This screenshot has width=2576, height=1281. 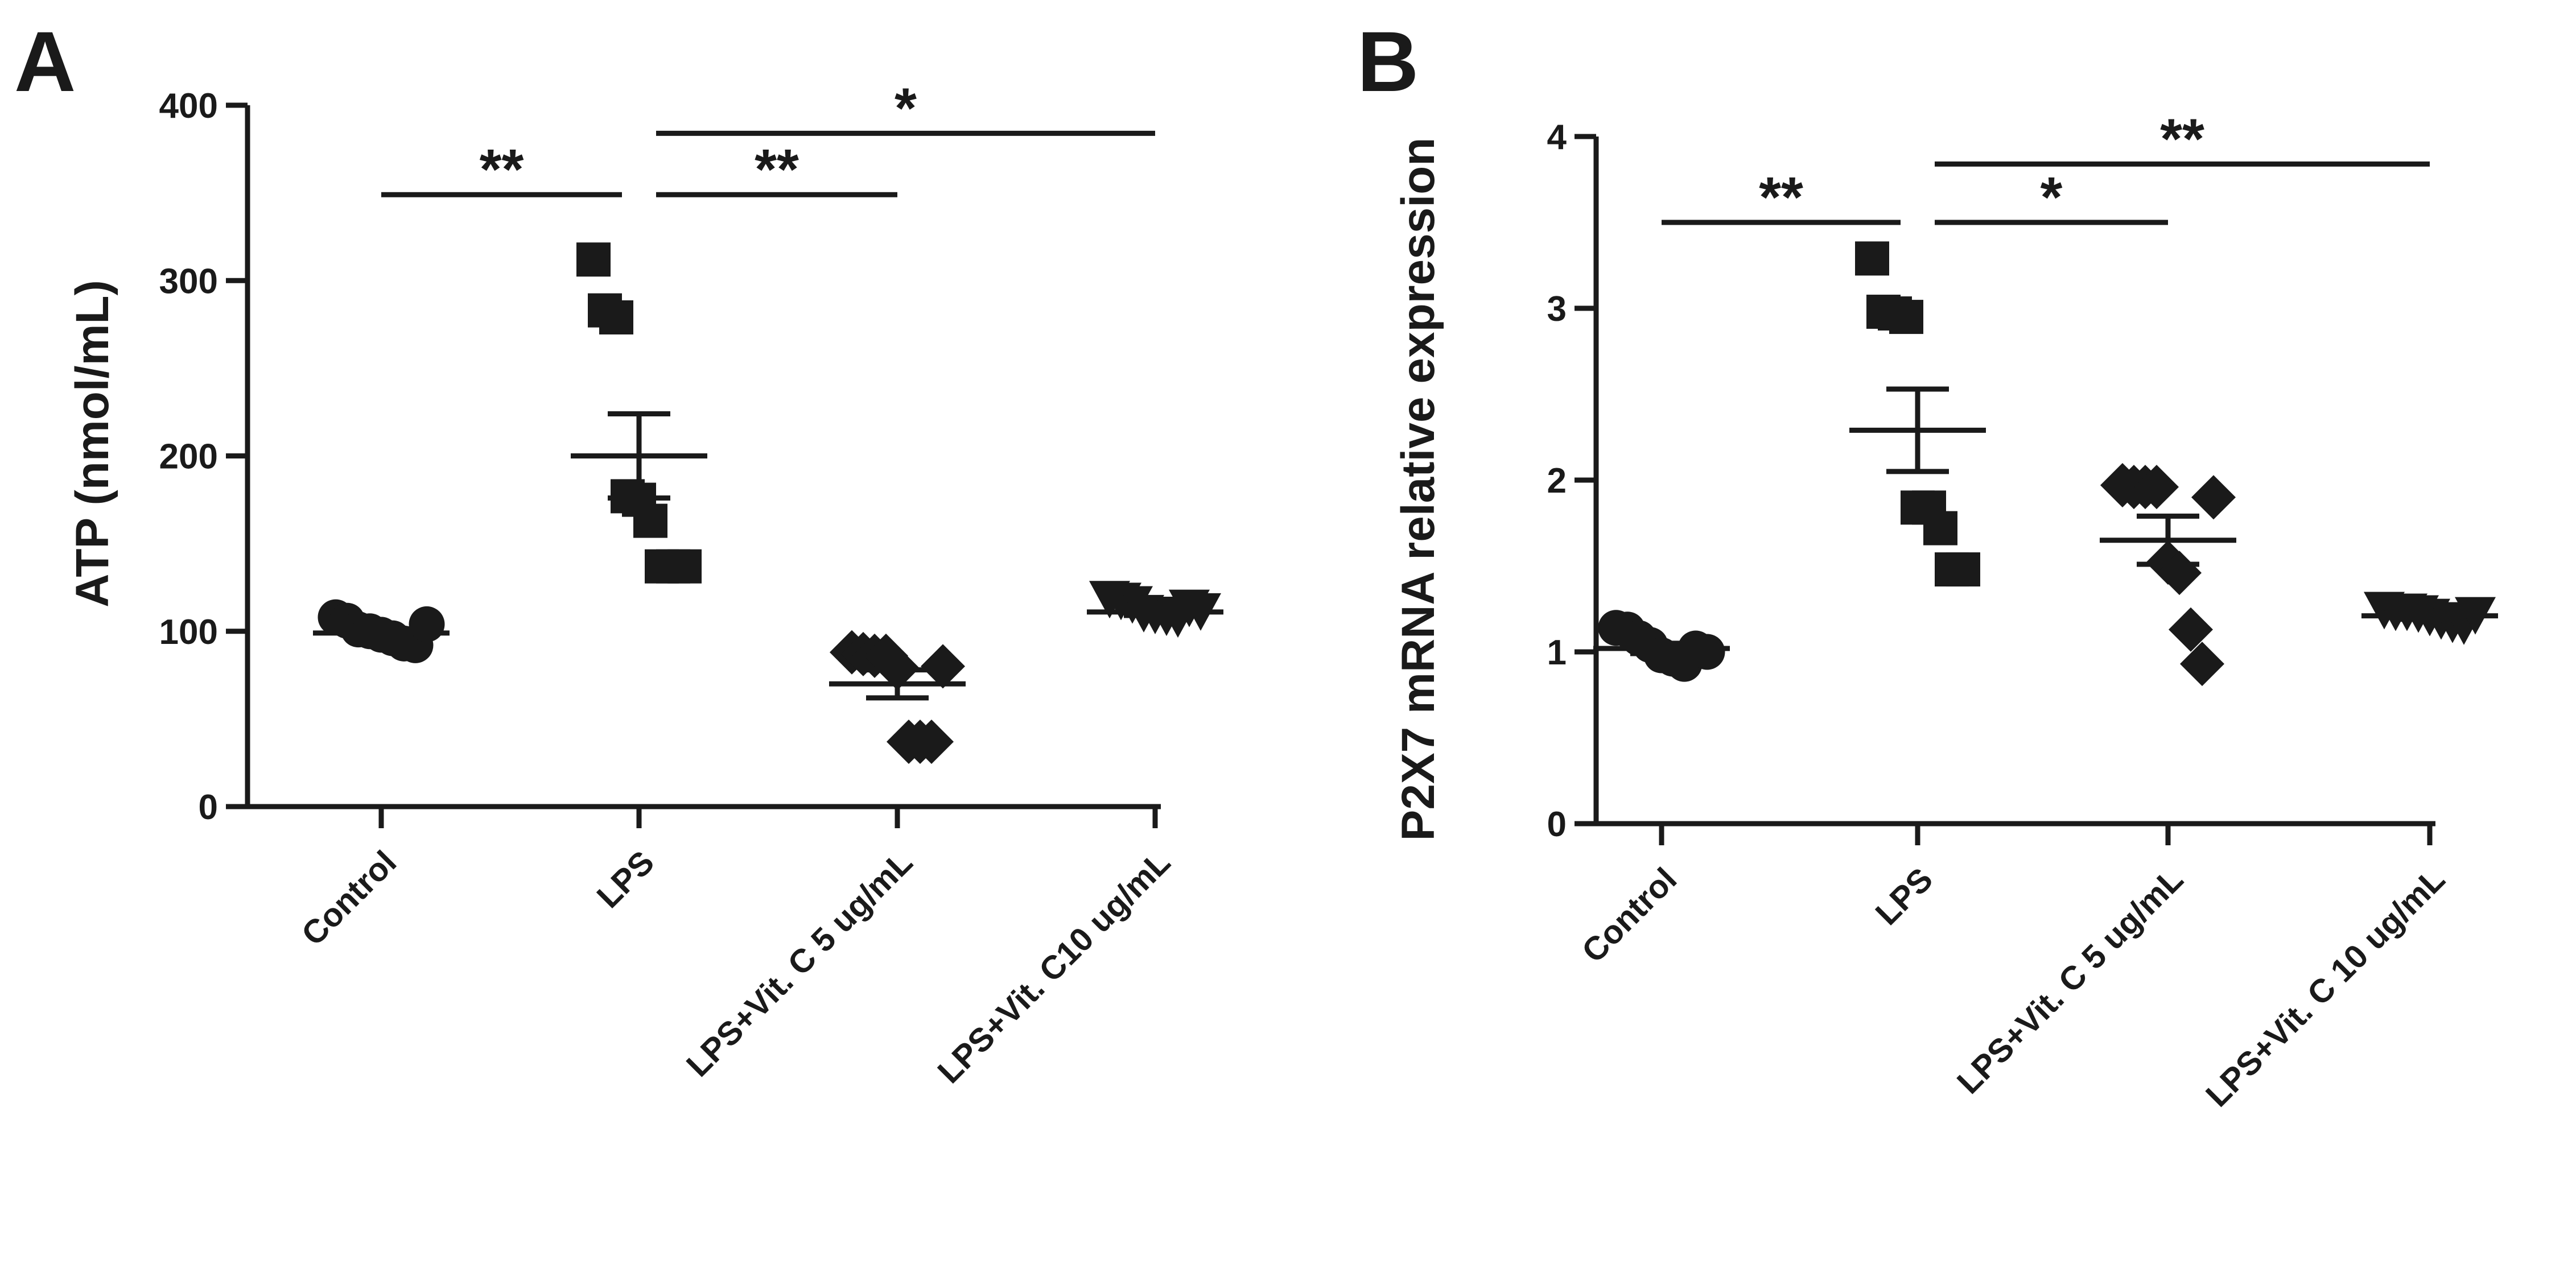 What do you see at coordinates (1388, 61) in the screenshot?
I see `panel-label: B` at bounding box center [1388, 61].